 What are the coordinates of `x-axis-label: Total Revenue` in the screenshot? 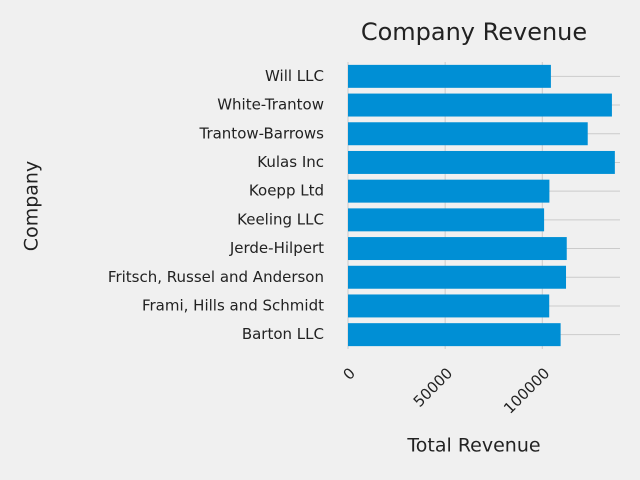 It's located at (473, 446).